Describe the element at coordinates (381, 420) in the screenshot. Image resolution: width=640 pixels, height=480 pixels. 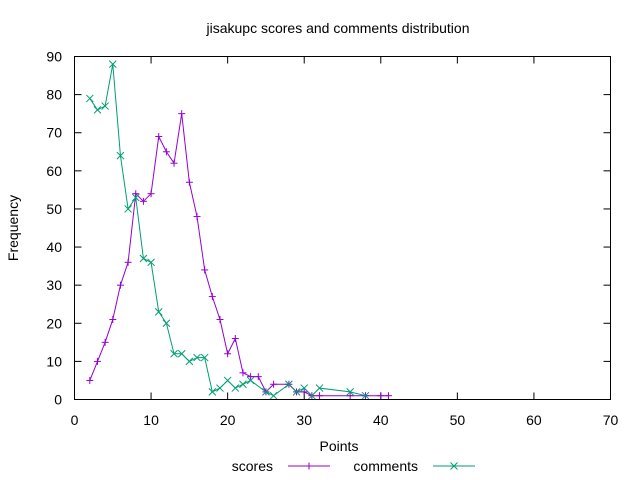
I see `x-tick-label: 40` at that location.